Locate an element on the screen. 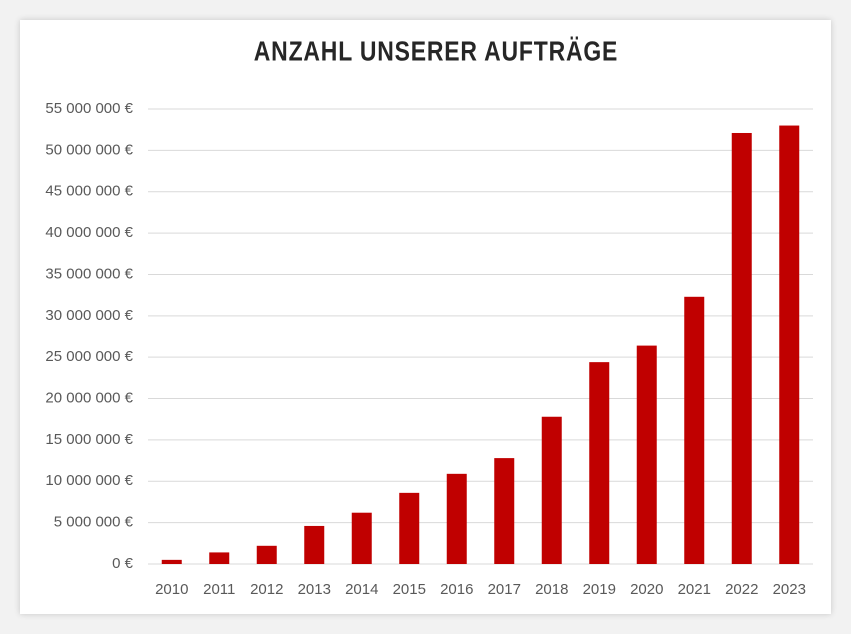 This screenshot has height=634, width=851. x-tick-label: 2014 is located at coordinates (361, 589).